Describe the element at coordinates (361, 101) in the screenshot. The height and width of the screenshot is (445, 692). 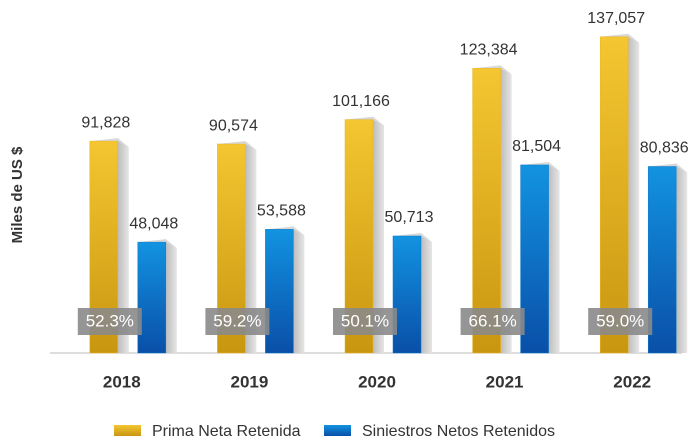
I see `data-label: 101,166` at that location.